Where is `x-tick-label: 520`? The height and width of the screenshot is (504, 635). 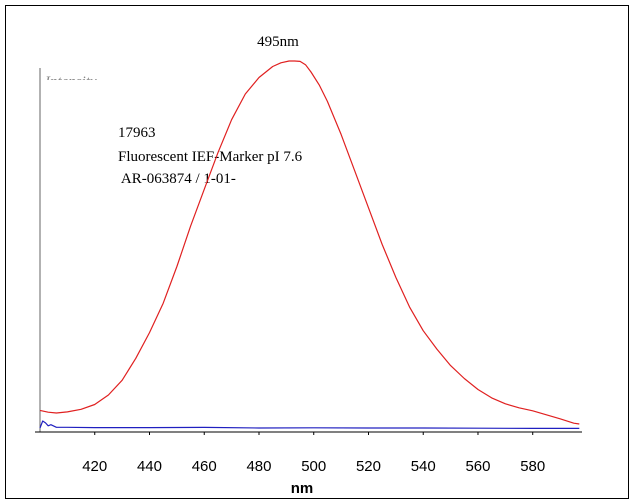
x-tick-label: 520 is located at coordinates (368, 466).